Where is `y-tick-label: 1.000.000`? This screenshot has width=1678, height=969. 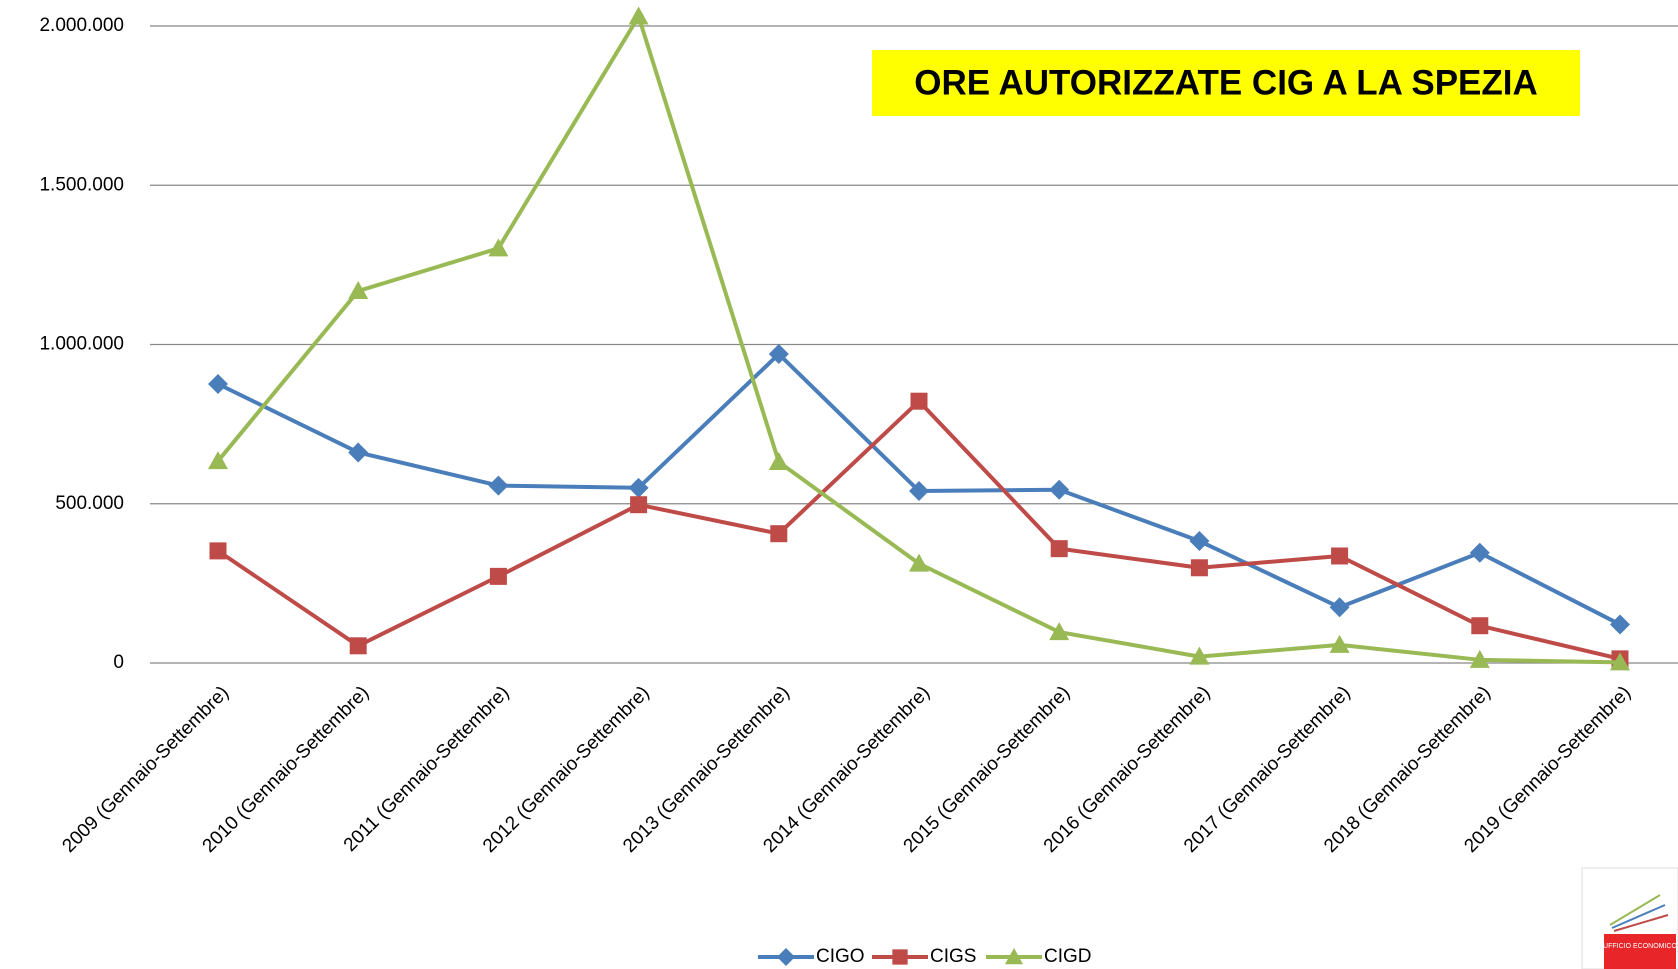 y-tick-label: 1.000.000 is located at coordinates (81, 344).